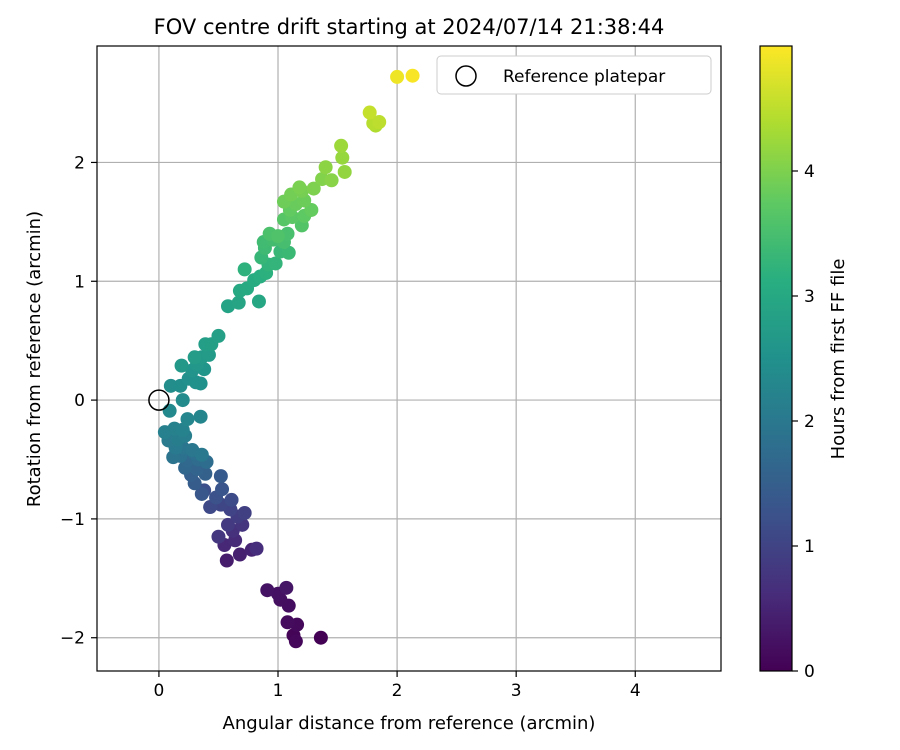  Describe the element at coordinates (278, 691) in the screenshot. I see `x-tick-label: 1` at that location.